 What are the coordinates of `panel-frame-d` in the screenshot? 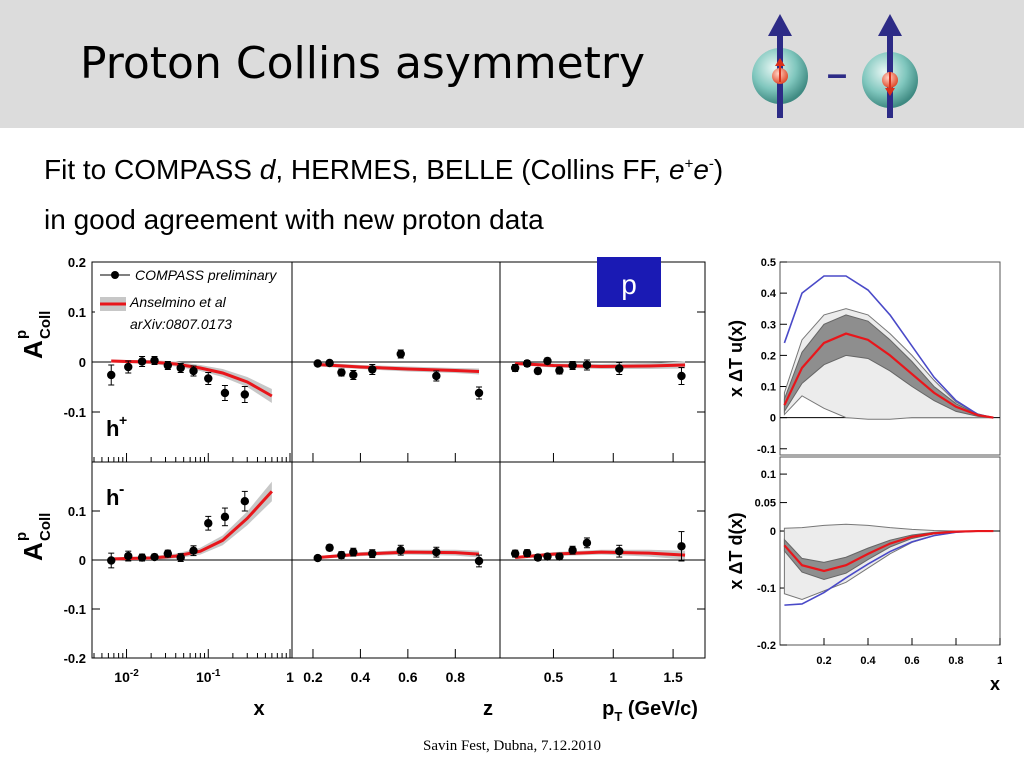 It's located at (890, 551).